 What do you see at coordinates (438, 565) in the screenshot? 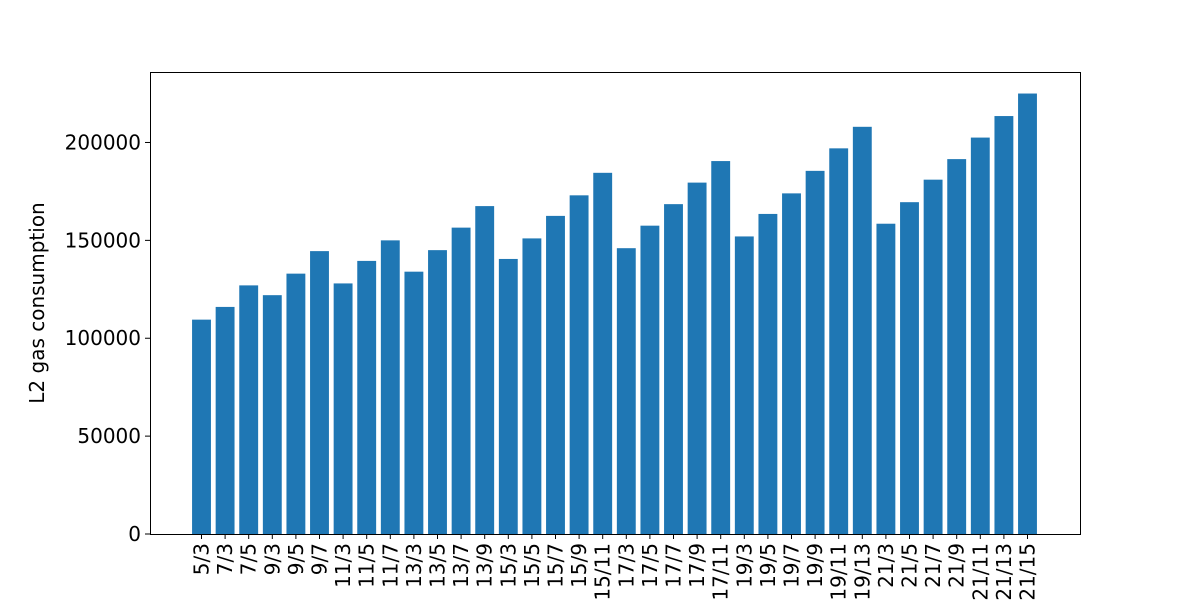
I see `x-tick-label: 13/5` at bounding box center [438, 565].